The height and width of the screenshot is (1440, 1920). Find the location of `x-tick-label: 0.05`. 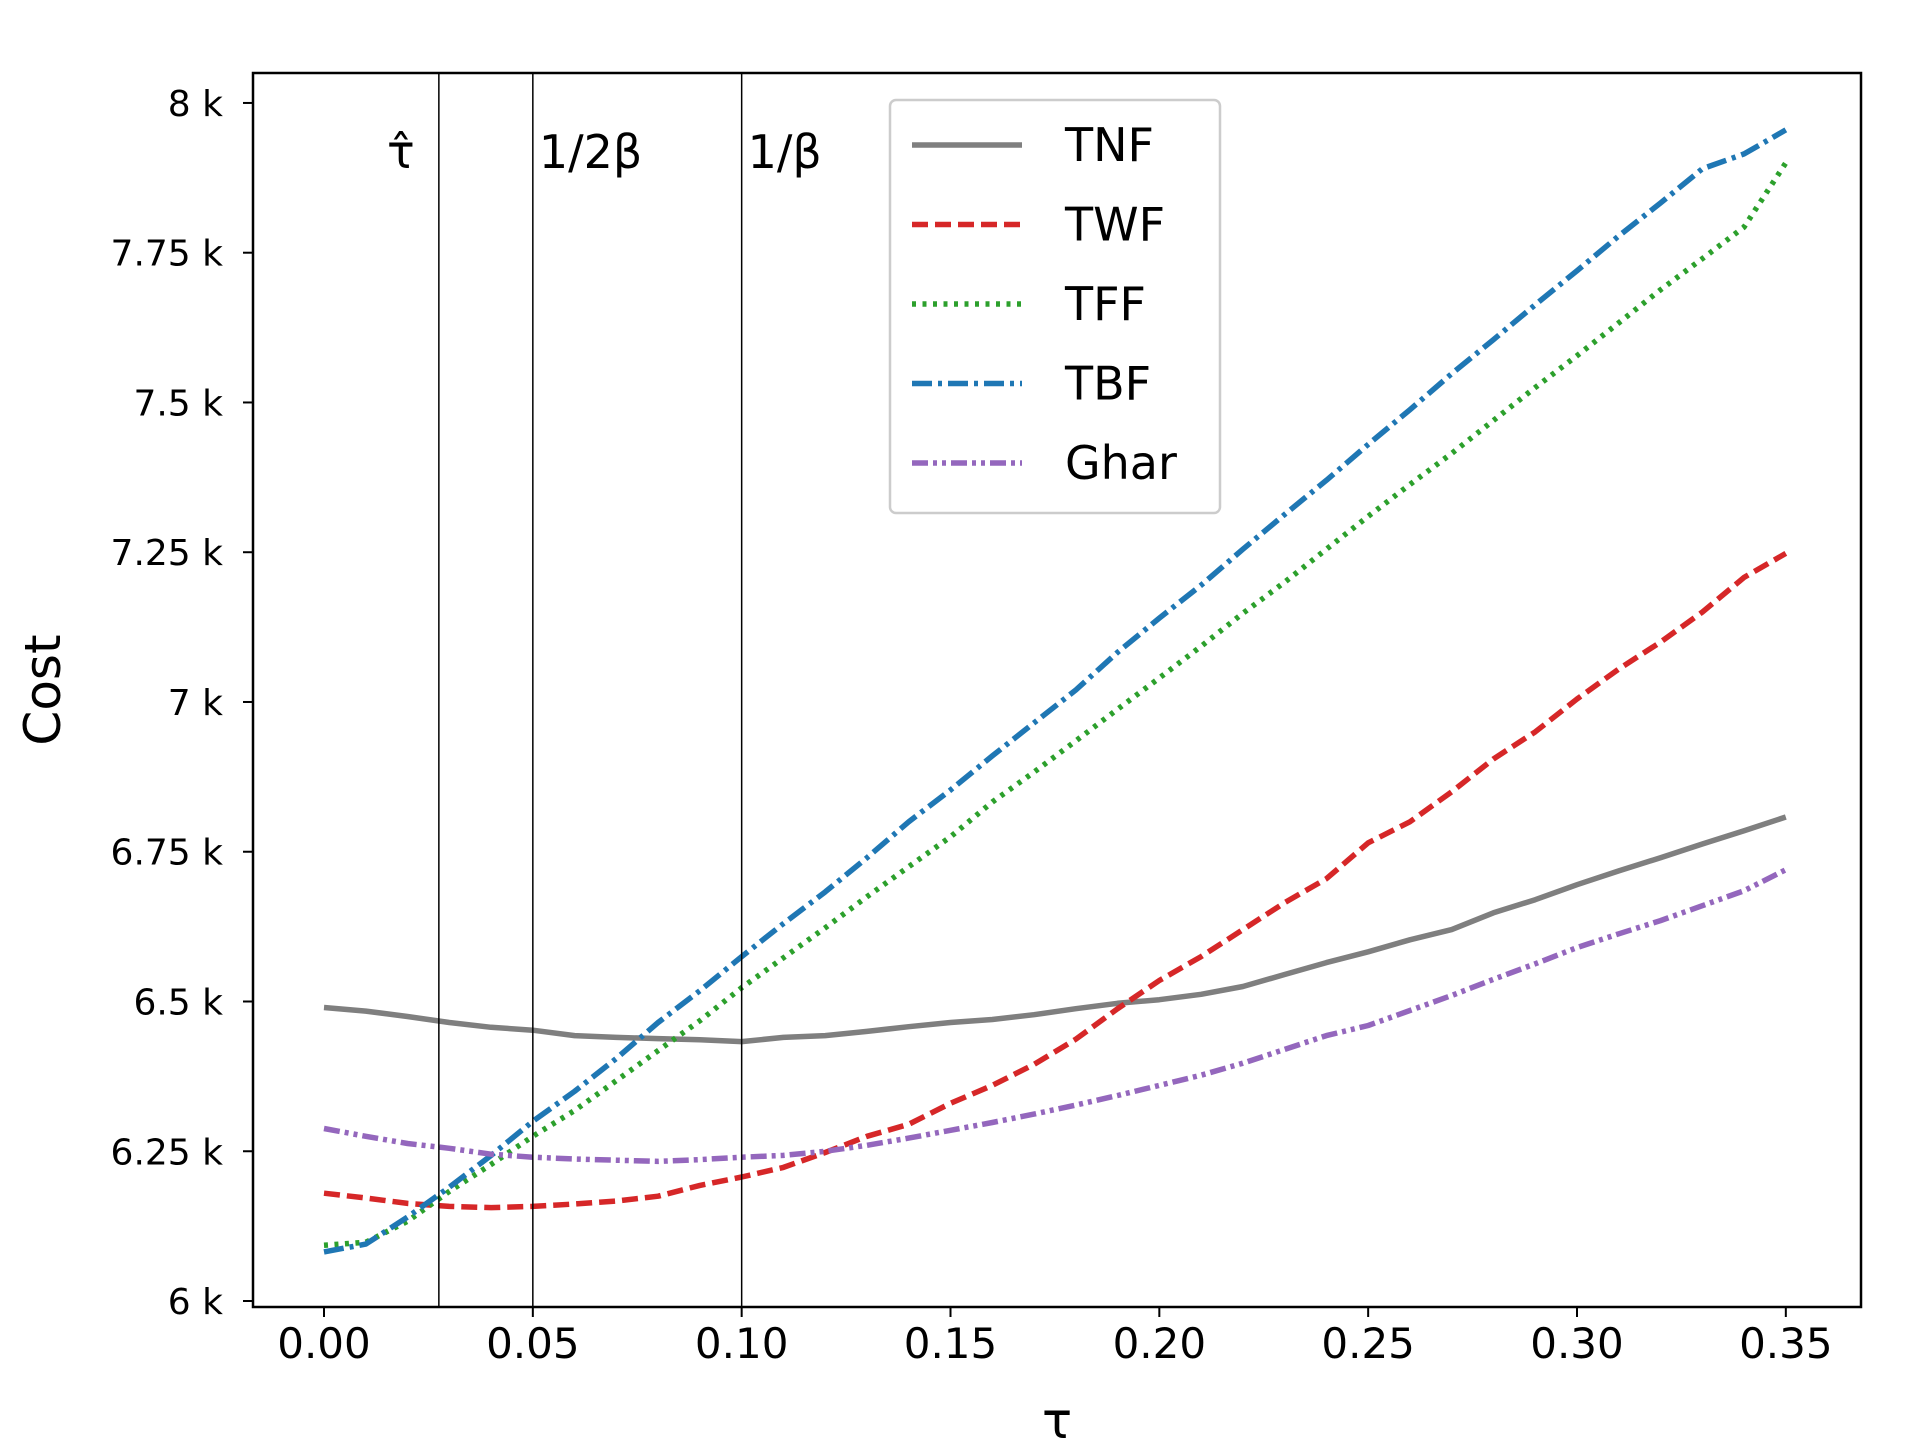

x-tick-label: 0.05 is located at coordinates (533, 1343).